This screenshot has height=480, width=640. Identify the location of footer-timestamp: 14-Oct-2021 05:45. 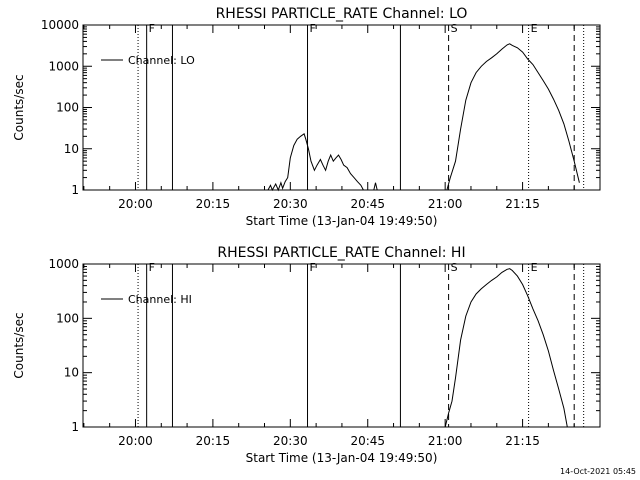
(598, 471).